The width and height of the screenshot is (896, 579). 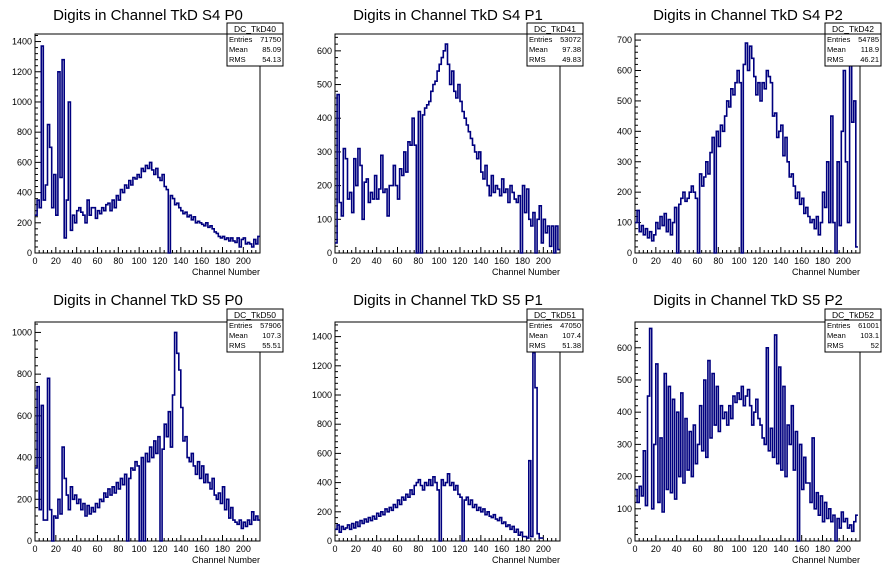 I want to click on stats-name: DC_TkD52, so click(x=853, y=315).